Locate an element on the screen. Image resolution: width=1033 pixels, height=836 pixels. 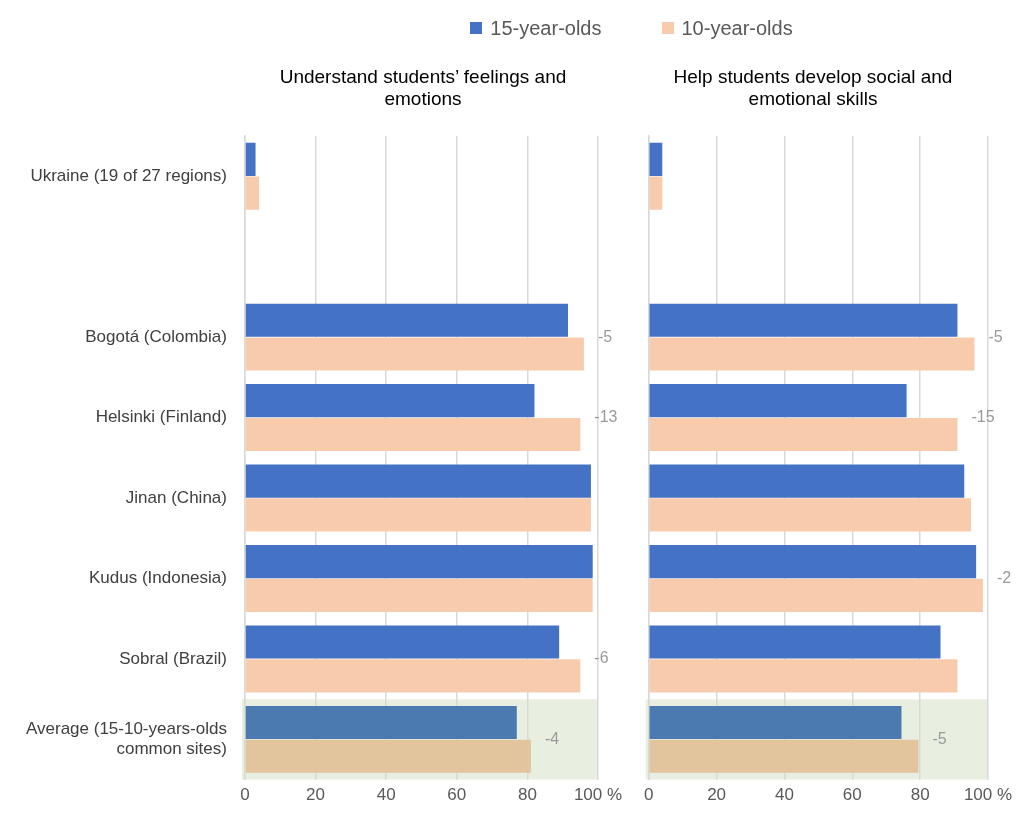
y-tick-label: Bogotá (Colombia) is located at coordinates (156, 336).